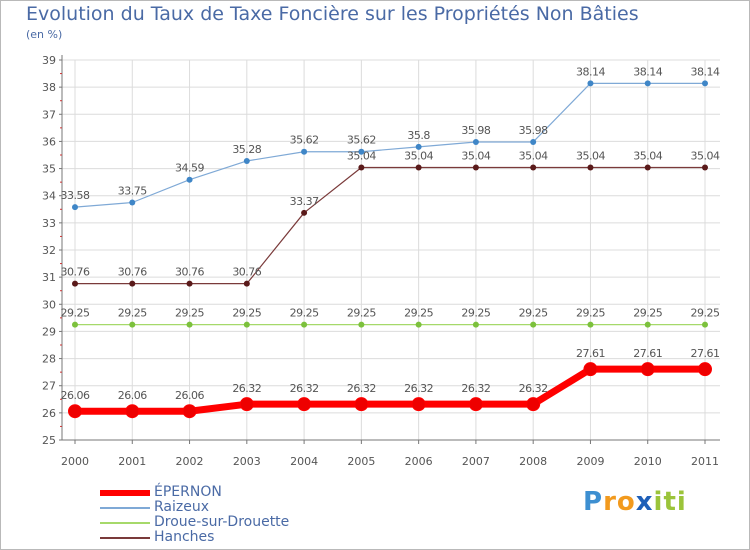 The height and width of the screenshot is (550, 750). Describe the element at coordinates (49, 440) in the screenshot. I see `y-tick-label: 25` at that location.